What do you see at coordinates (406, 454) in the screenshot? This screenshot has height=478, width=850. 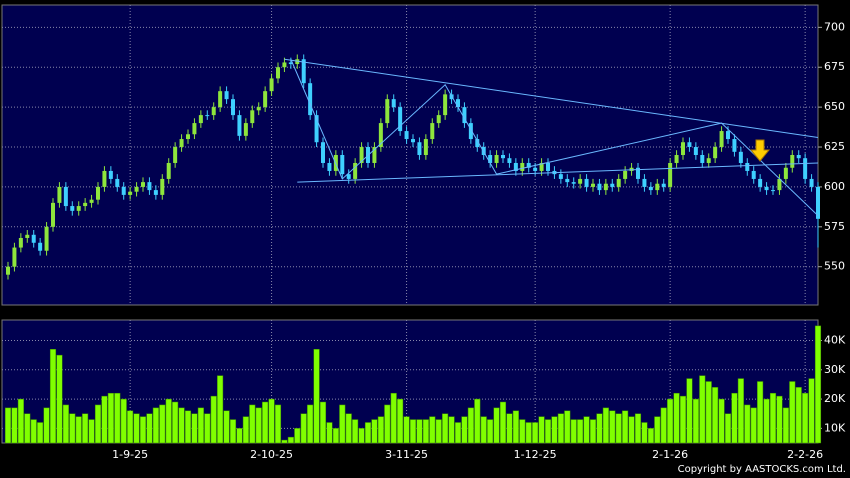 I see `x-tick-label: 3-11-25` at bounding box center [406, 454].